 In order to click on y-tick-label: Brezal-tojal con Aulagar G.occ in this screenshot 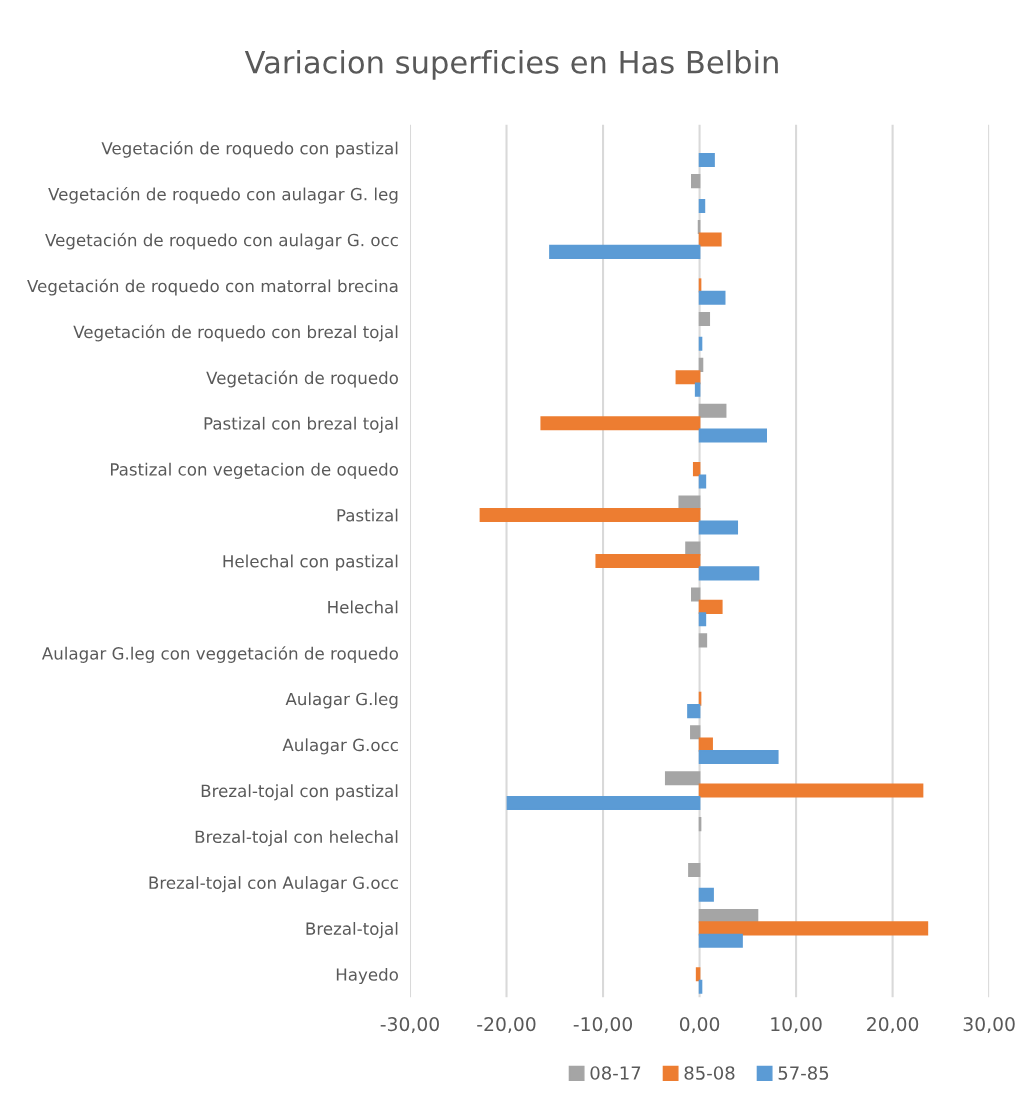, I will do `click(273, 884)`.